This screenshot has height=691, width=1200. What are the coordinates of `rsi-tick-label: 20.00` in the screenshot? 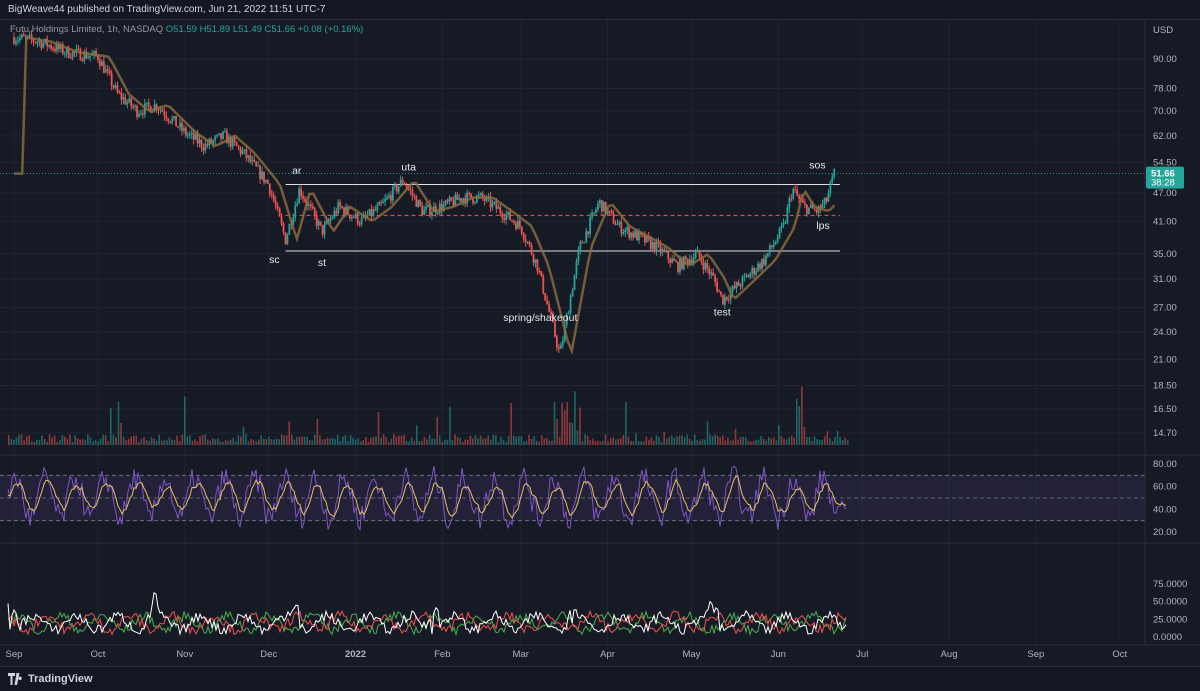 It's located at (1165, 532).